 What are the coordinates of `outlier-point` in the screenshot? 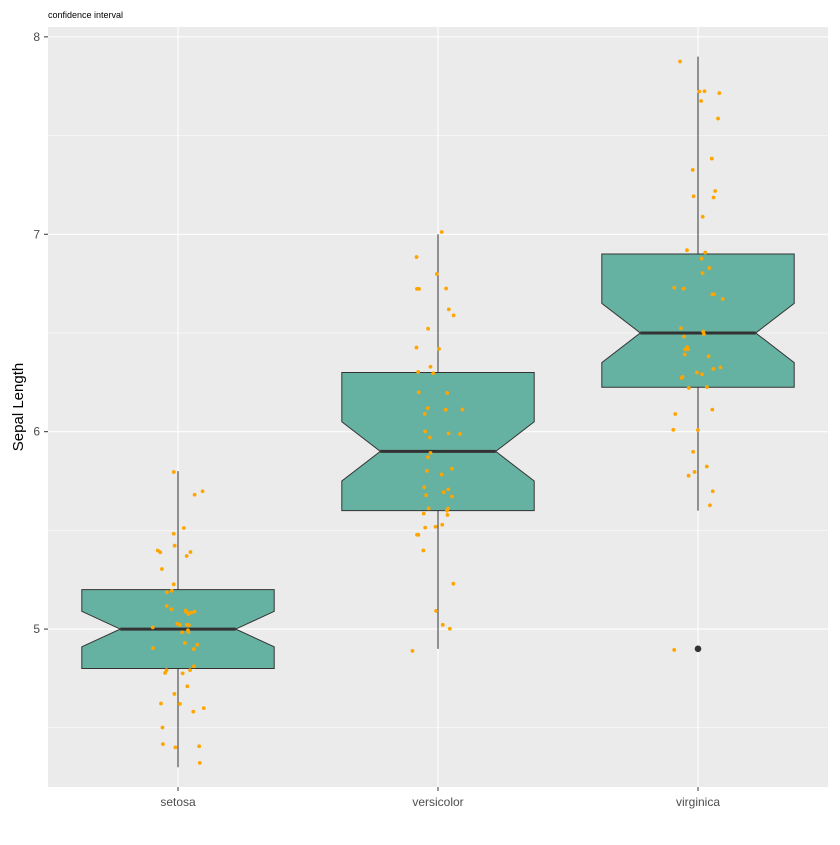 It's located at (698, 649).